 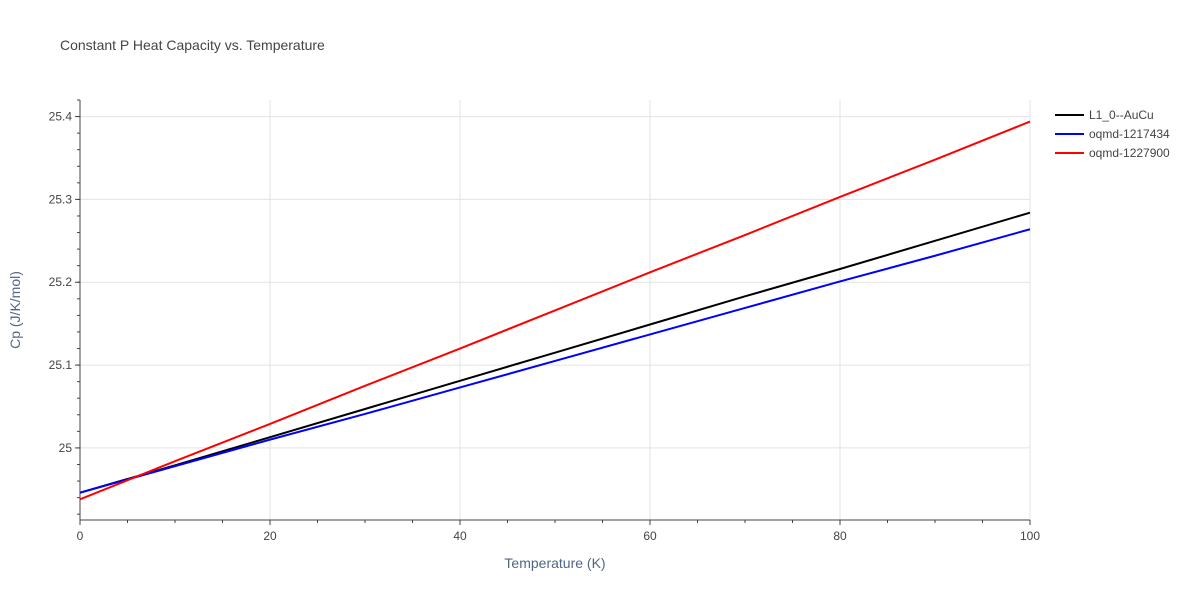 What do you see at coordinates (650, 536) in the screenshot?
I see `x-tick-label: 60` at bounding box center [650, 536].